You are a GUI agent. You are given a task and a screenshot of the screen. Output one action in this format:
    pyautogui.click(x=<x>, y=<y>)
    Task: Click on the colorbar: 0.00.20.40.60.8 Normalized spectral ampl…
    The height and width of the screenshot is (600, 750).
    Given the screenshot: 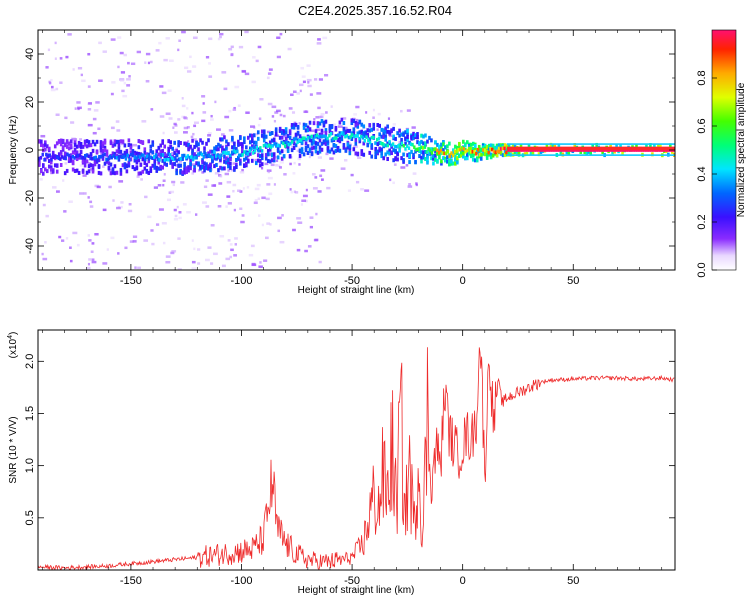 What is the action you would take?
    pyautogui.click(x=721, y=153)
    